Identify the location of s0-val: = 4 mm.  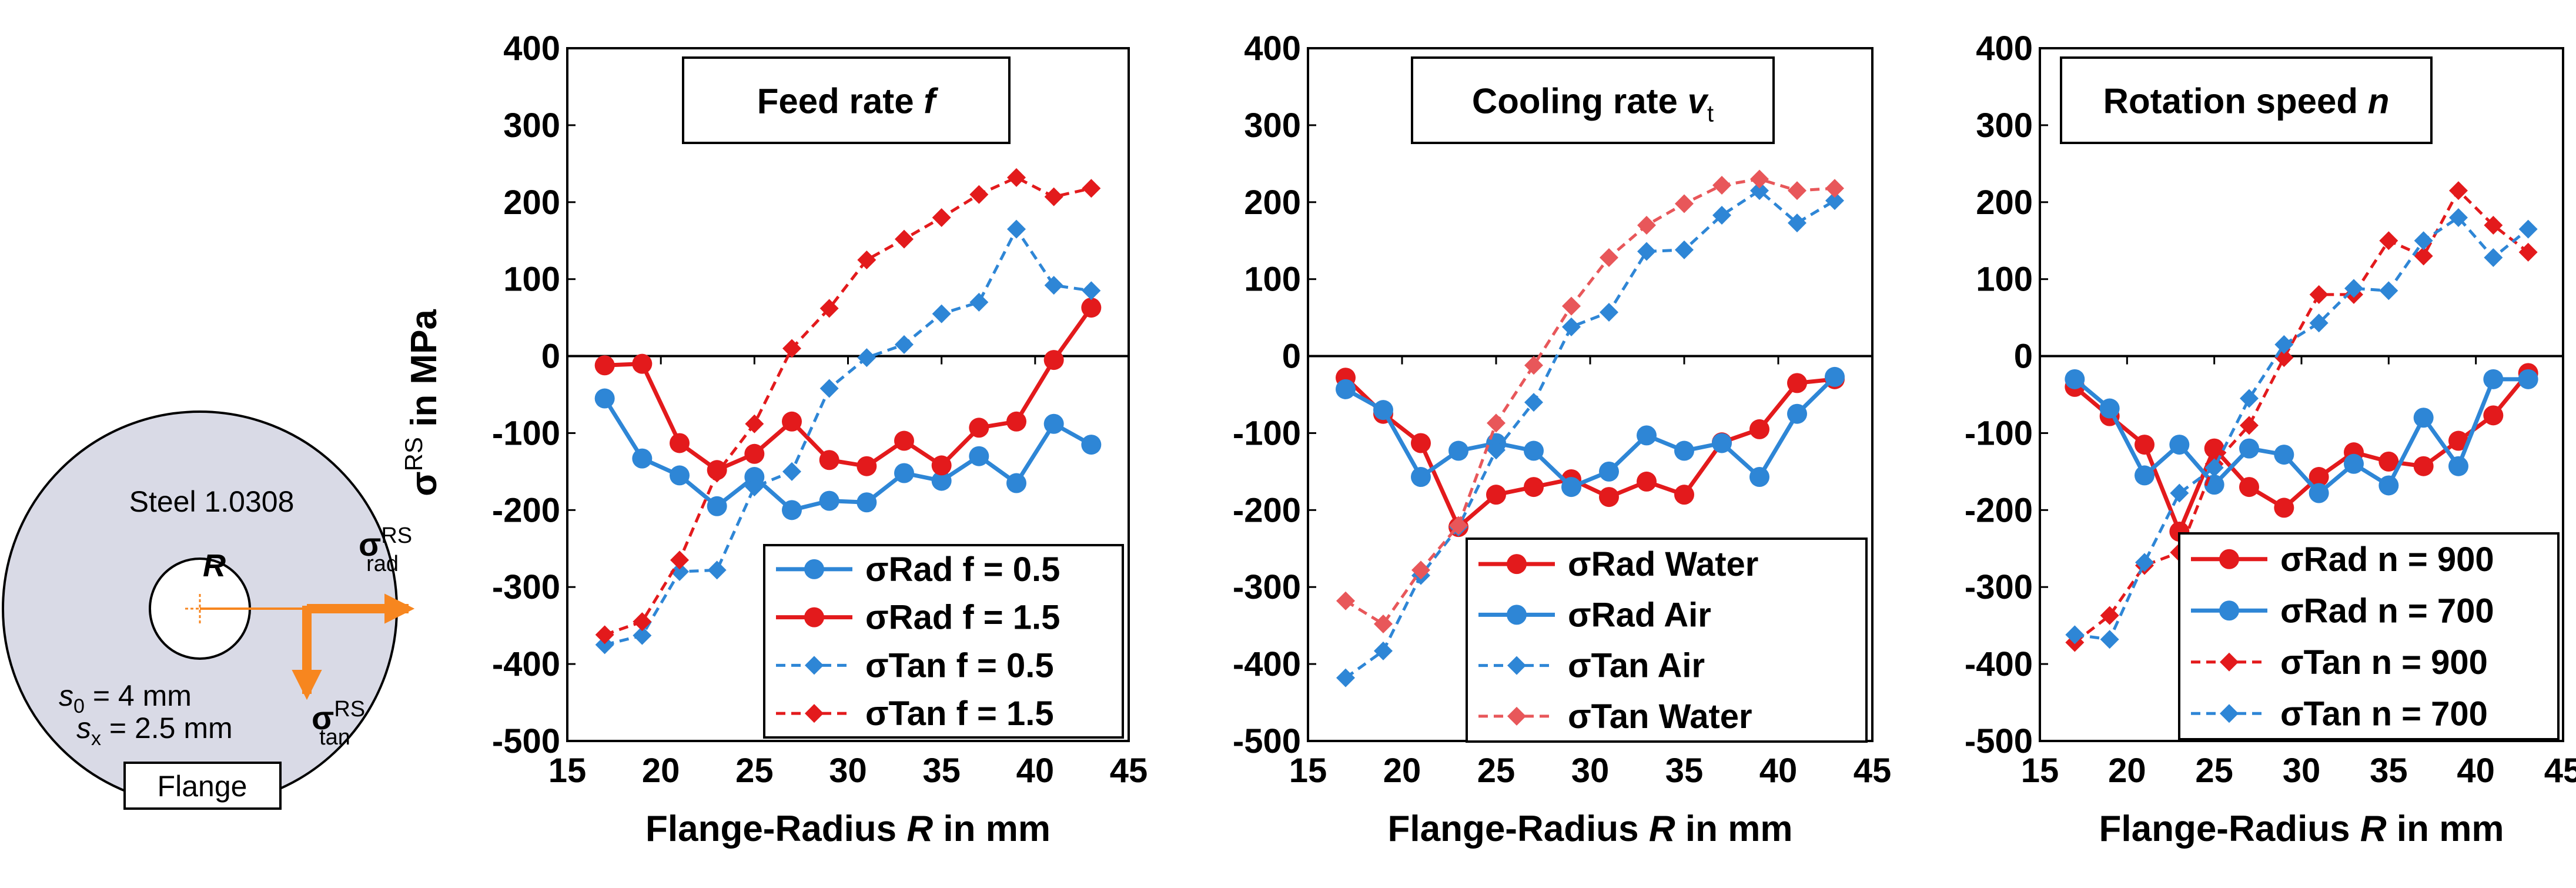
(138, 695).